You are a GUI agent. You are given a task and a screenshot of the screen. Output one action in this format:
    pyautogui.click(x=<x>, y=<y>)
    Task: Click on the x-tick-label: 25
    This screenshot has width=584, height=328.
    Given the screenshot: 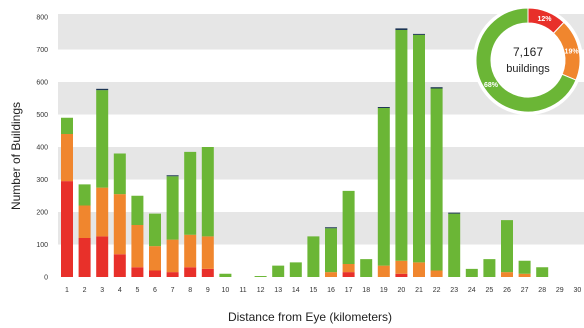 What is the action you would take?
    pyautogui.click(x=490, y=290)
    